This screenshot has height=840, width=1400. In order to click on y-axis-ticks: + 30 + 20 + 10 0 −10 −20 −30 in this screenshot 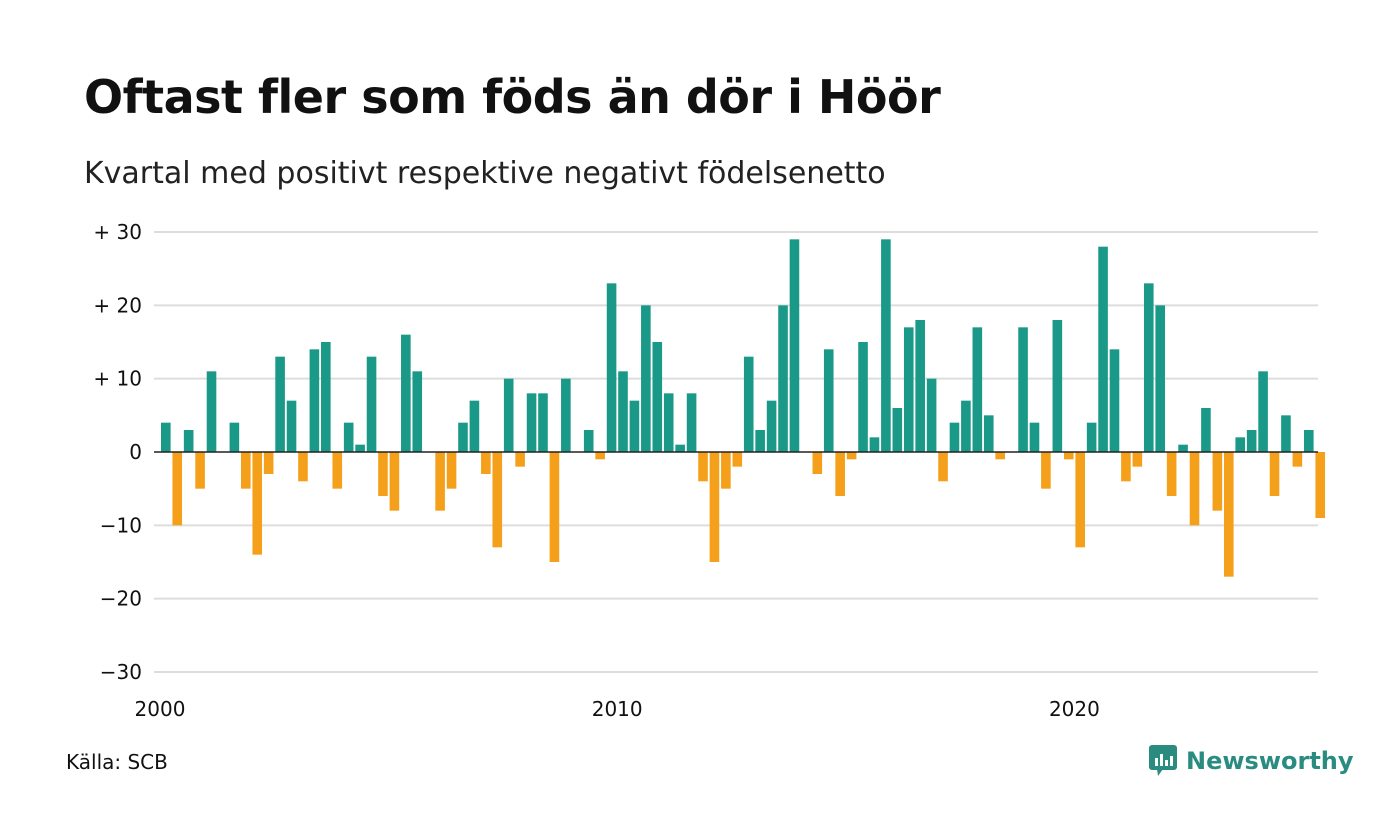, I will do `click(117, 452)`.